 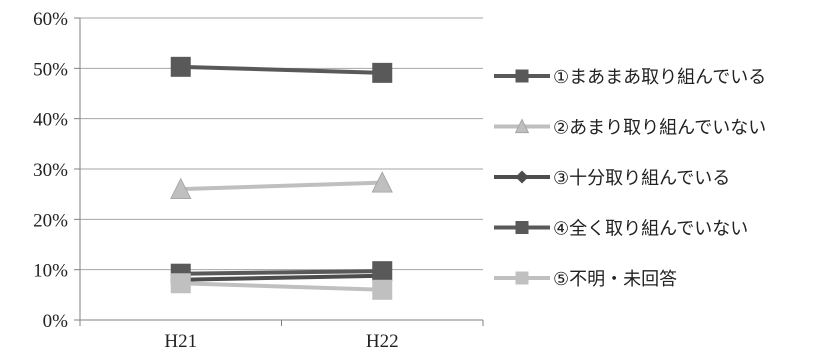 I want to click on x-tick-label: H21, so click(x=180, y=341).